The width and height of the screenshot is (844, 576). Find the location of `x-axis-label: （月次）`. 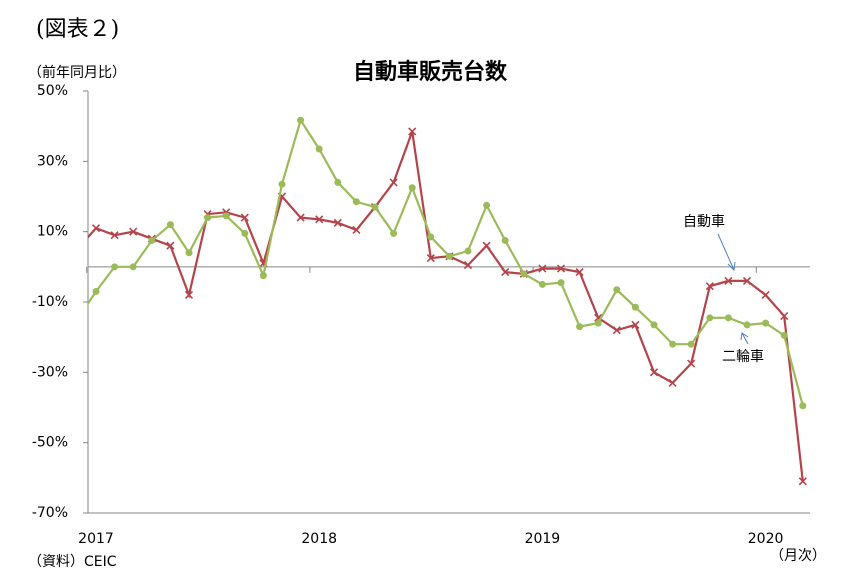

x-axis-label: （月次） is located at coordinates (798, 556).